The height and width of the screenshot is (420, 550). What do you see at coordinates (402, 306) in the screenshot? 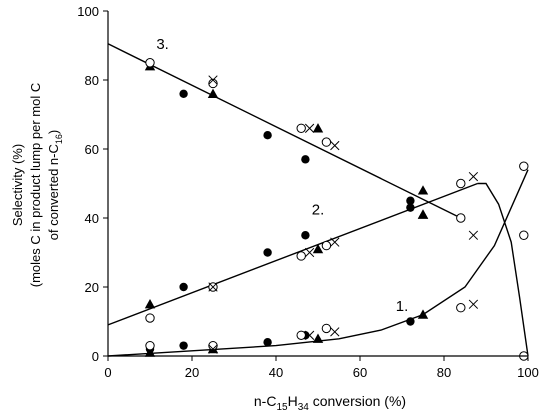
I see `curve-label: 1.` at bounding box center [402, 306].